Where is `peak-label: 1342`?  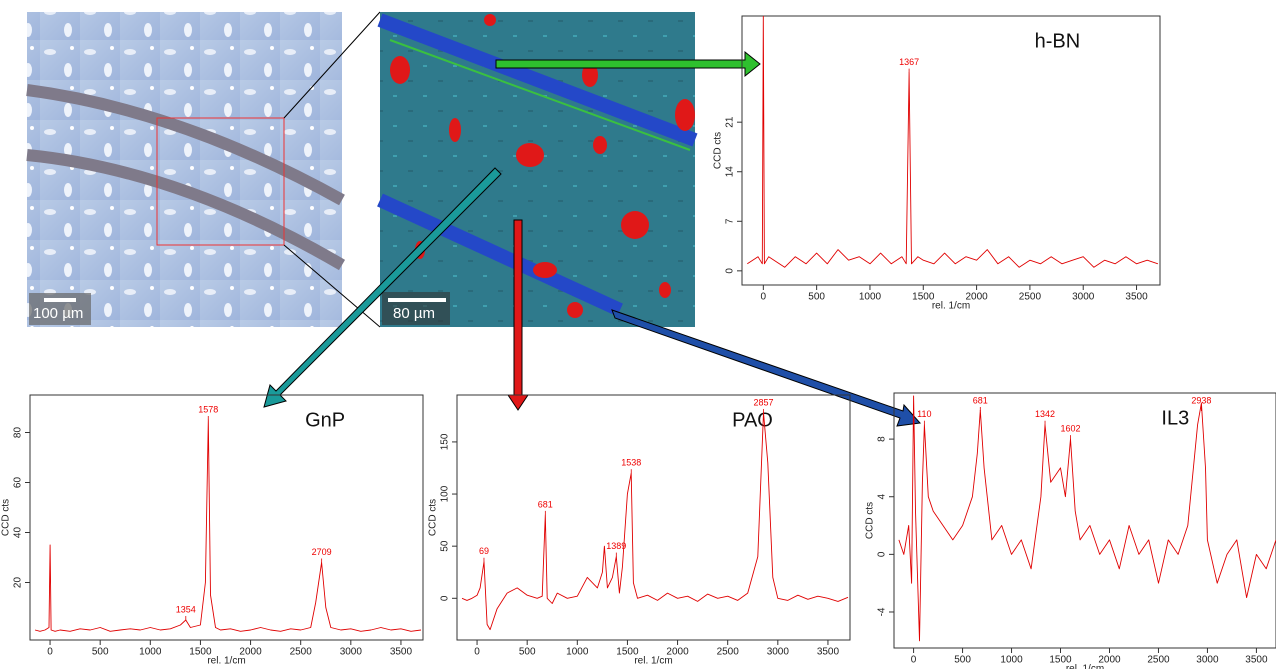 peak-label: 1342 is located at coordinates (1045, 414).